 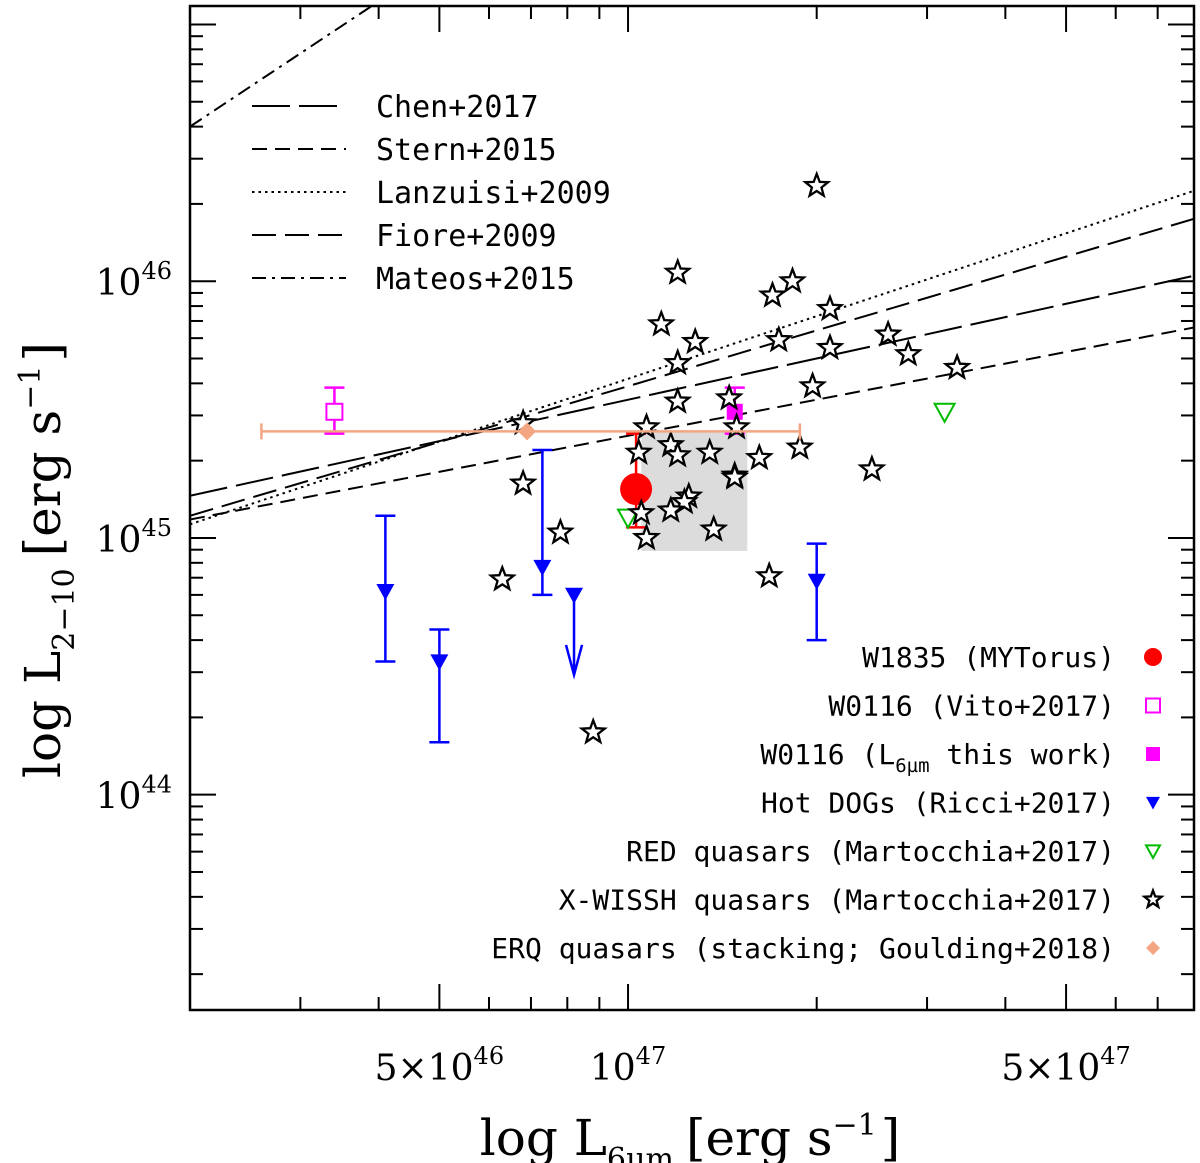 What do you see at coordinates (47, 560) in the screenshot?
I see `y-axis-label: log L2−10[erg s−1]` at bounding box center [47, 560].